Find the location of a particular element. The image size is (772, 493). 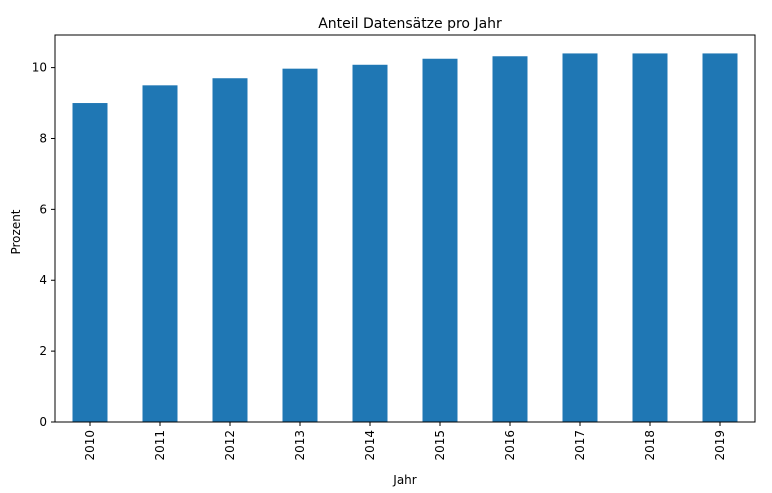

bar-2012 is located at coordinates (230, 250).